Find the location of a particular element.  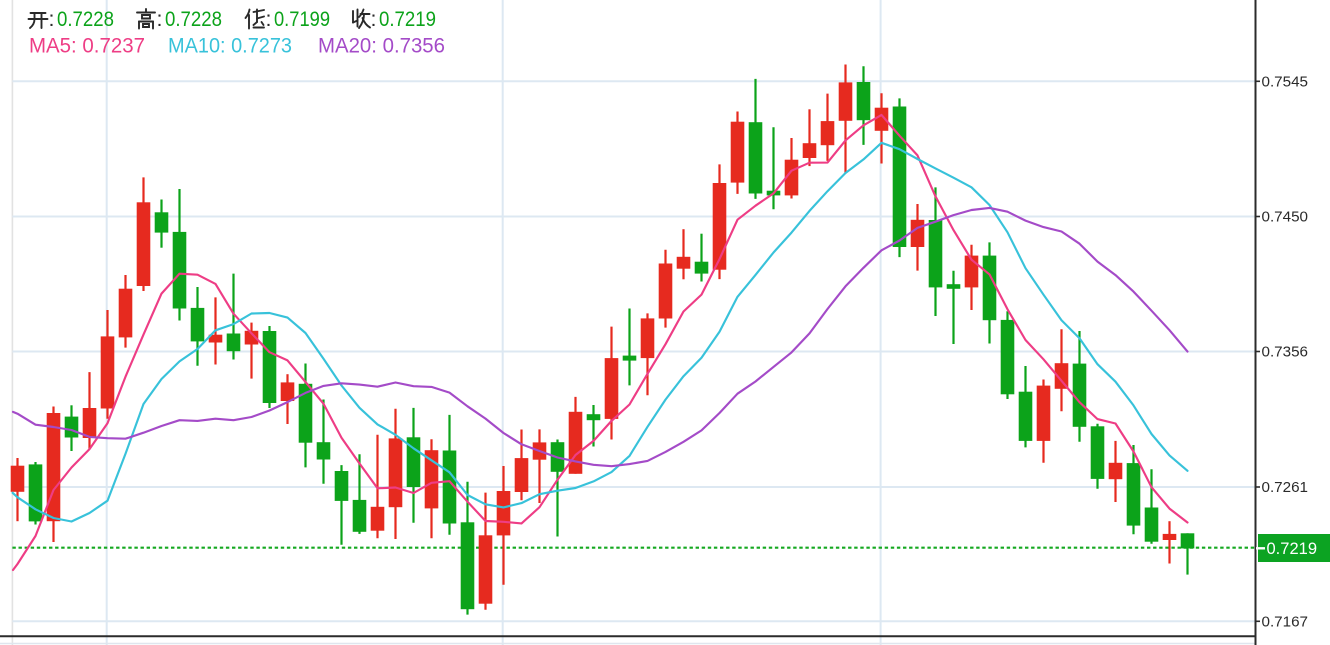

svg-text: 0.7261 is located at coordinates (1285, 487).